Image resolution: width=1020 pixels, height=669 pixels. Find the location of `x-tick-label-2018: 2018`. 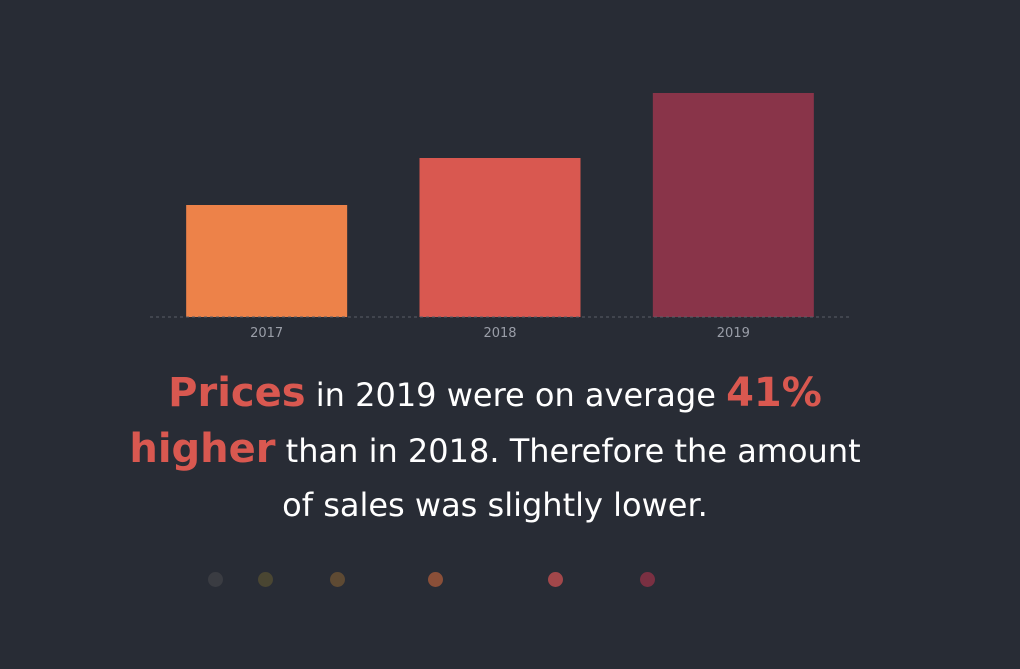

x-tick-label-2018: 2018 is located at coordinates (499, 333).